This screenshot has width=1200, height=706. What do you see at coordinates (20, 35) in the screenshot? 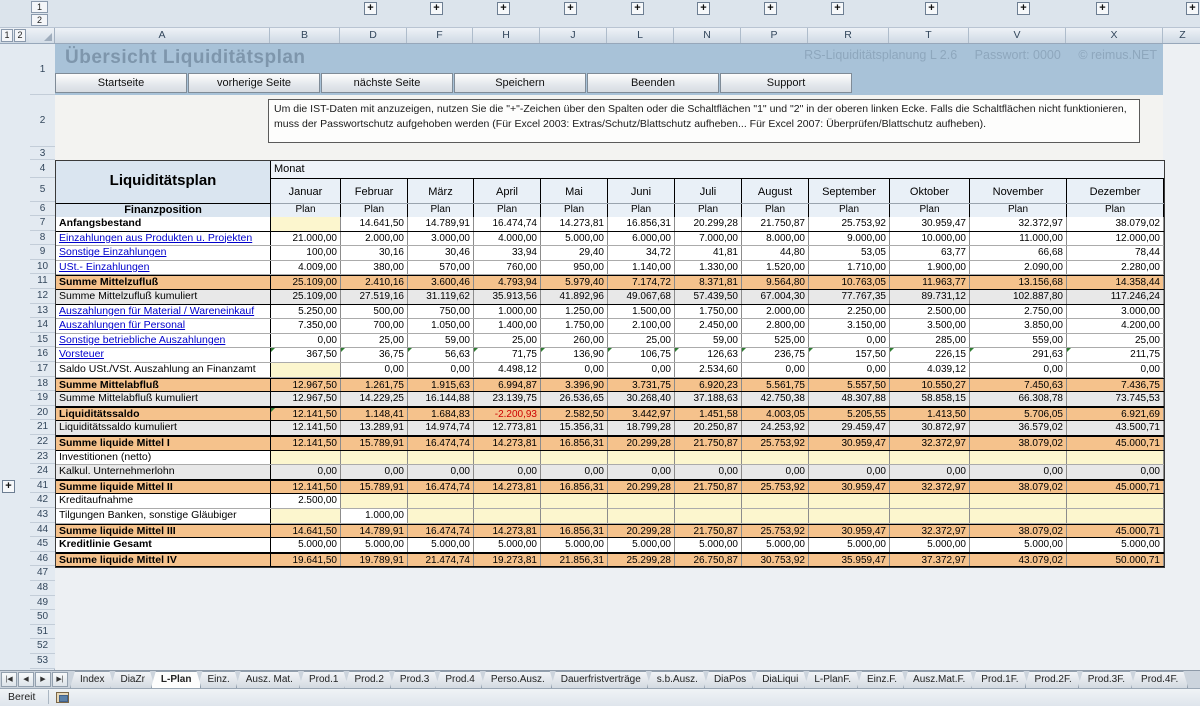
I see `row-outline-level-button: 2` at bounding box center [20, 35].